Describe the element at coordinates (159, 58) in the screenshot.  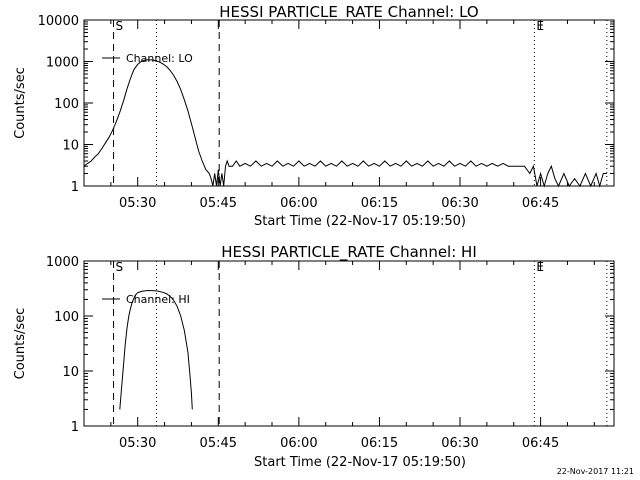
I see `legend-label: Channel: LO` at that location.